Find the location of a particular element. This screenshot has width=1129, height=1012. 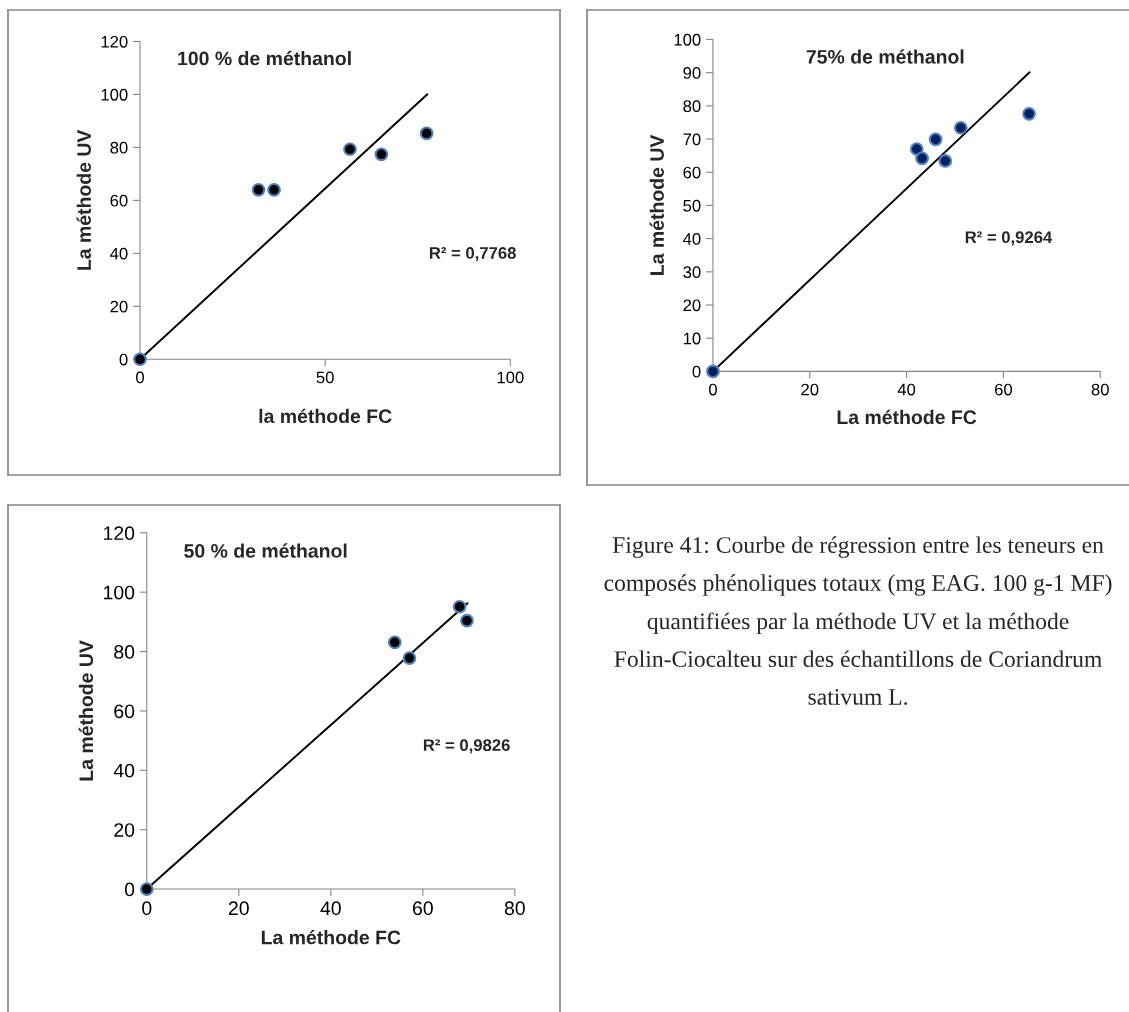

annotation: R² = 0,9826 is located at coordinates (466, 746).